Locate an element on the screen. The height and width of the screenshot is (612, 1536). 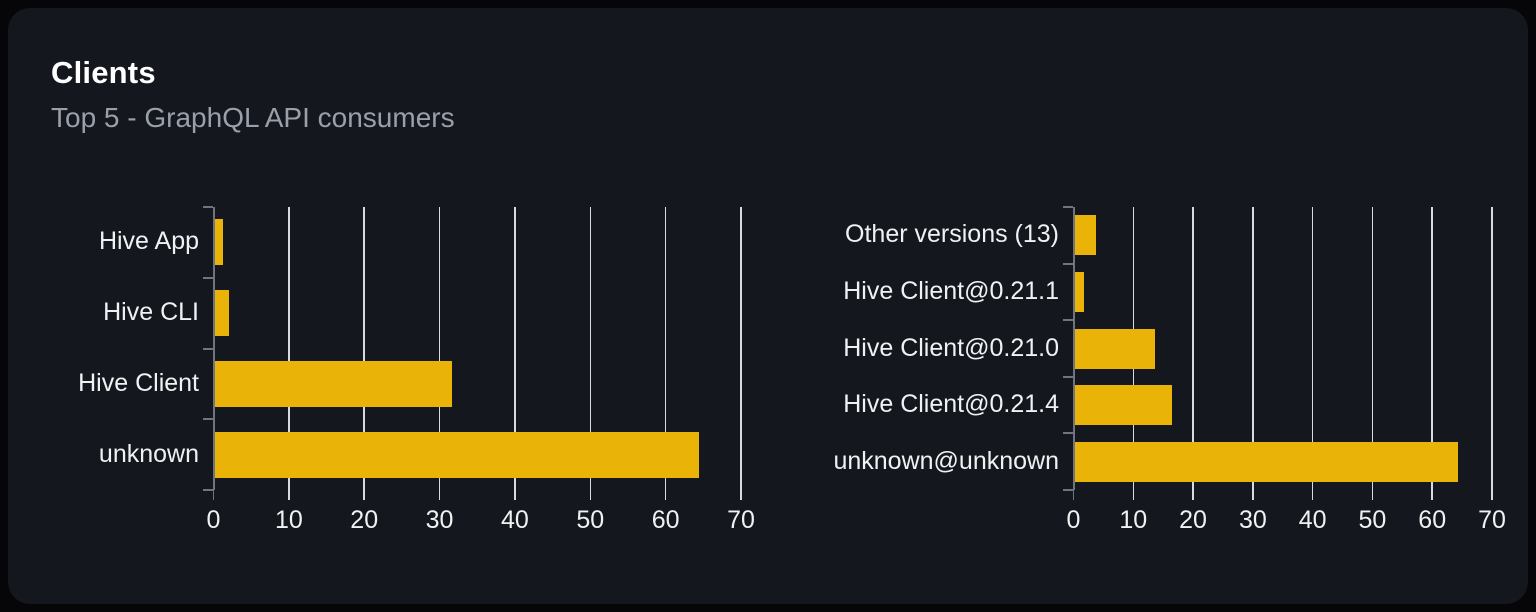
bar-unknown is located at coordinates (456, 454).